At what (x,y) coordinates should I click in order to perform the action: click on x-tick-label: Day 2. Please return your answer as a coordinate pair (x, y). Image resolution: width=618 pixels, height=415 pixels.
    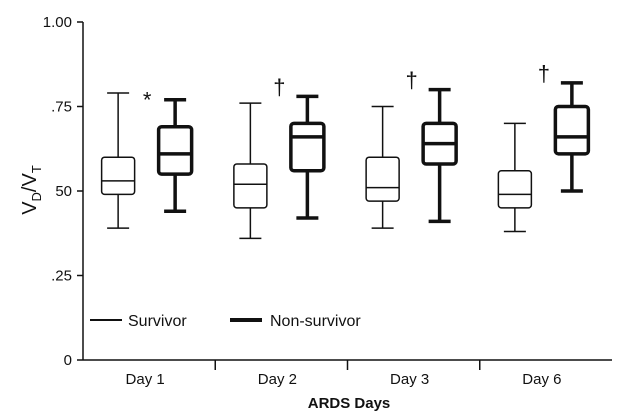
    Looking at the image, I should click on (277, 379).